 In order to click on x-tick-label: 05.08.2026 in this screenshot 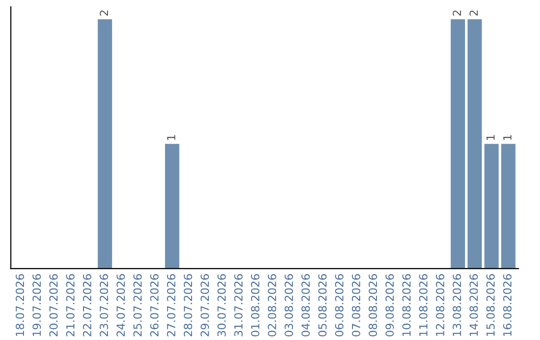, I will do `click(322, 305)`.